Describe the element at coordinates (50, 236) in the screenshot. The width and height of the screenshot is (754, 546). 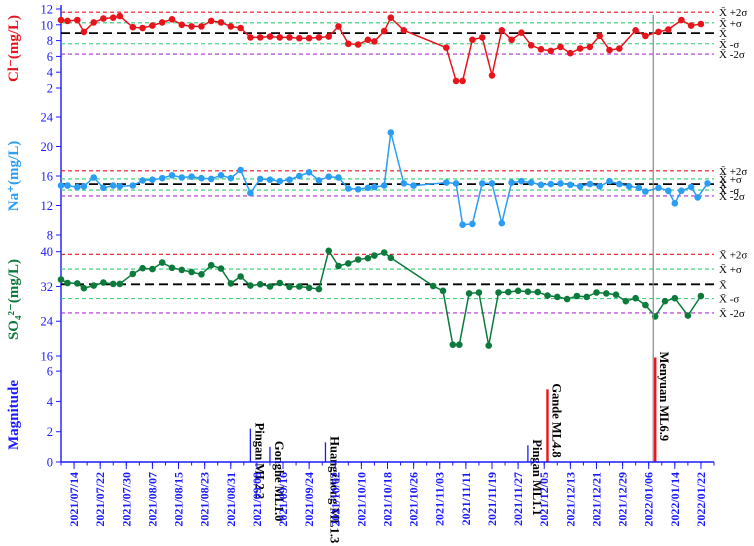
I see `y-tick-label-na: 8` at that location.